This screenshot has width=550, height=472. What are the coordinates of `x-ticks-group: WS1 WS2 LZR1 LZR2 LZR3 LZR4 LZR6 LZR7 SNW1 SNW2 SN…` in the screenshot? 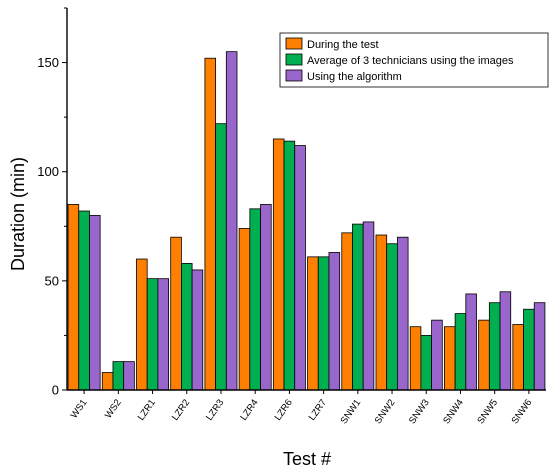 It's located at (302, 408).